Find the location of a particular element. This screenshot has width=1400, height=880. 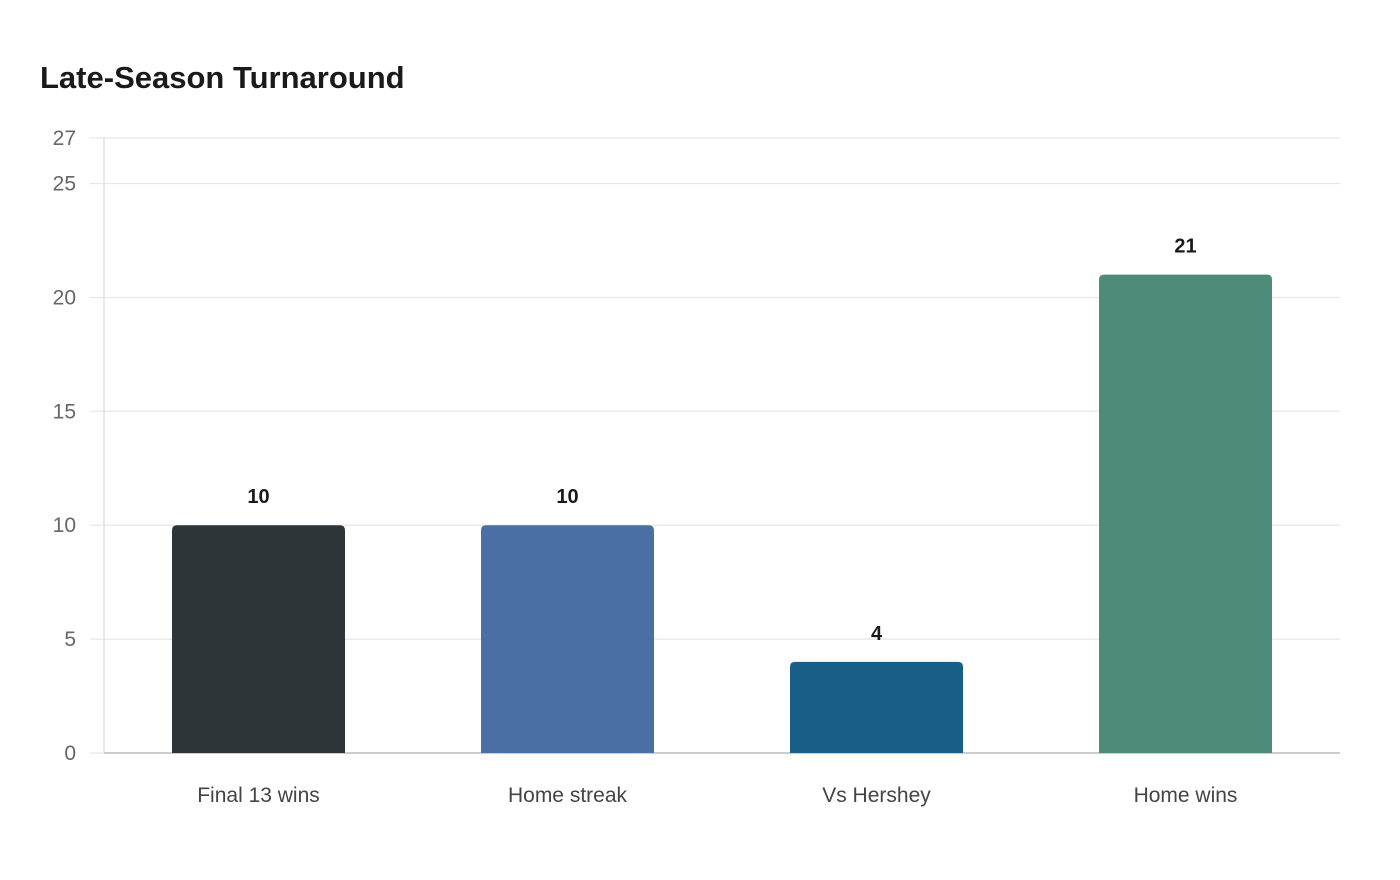

y-tick-label: 10 is located at coordinates (64, 525).